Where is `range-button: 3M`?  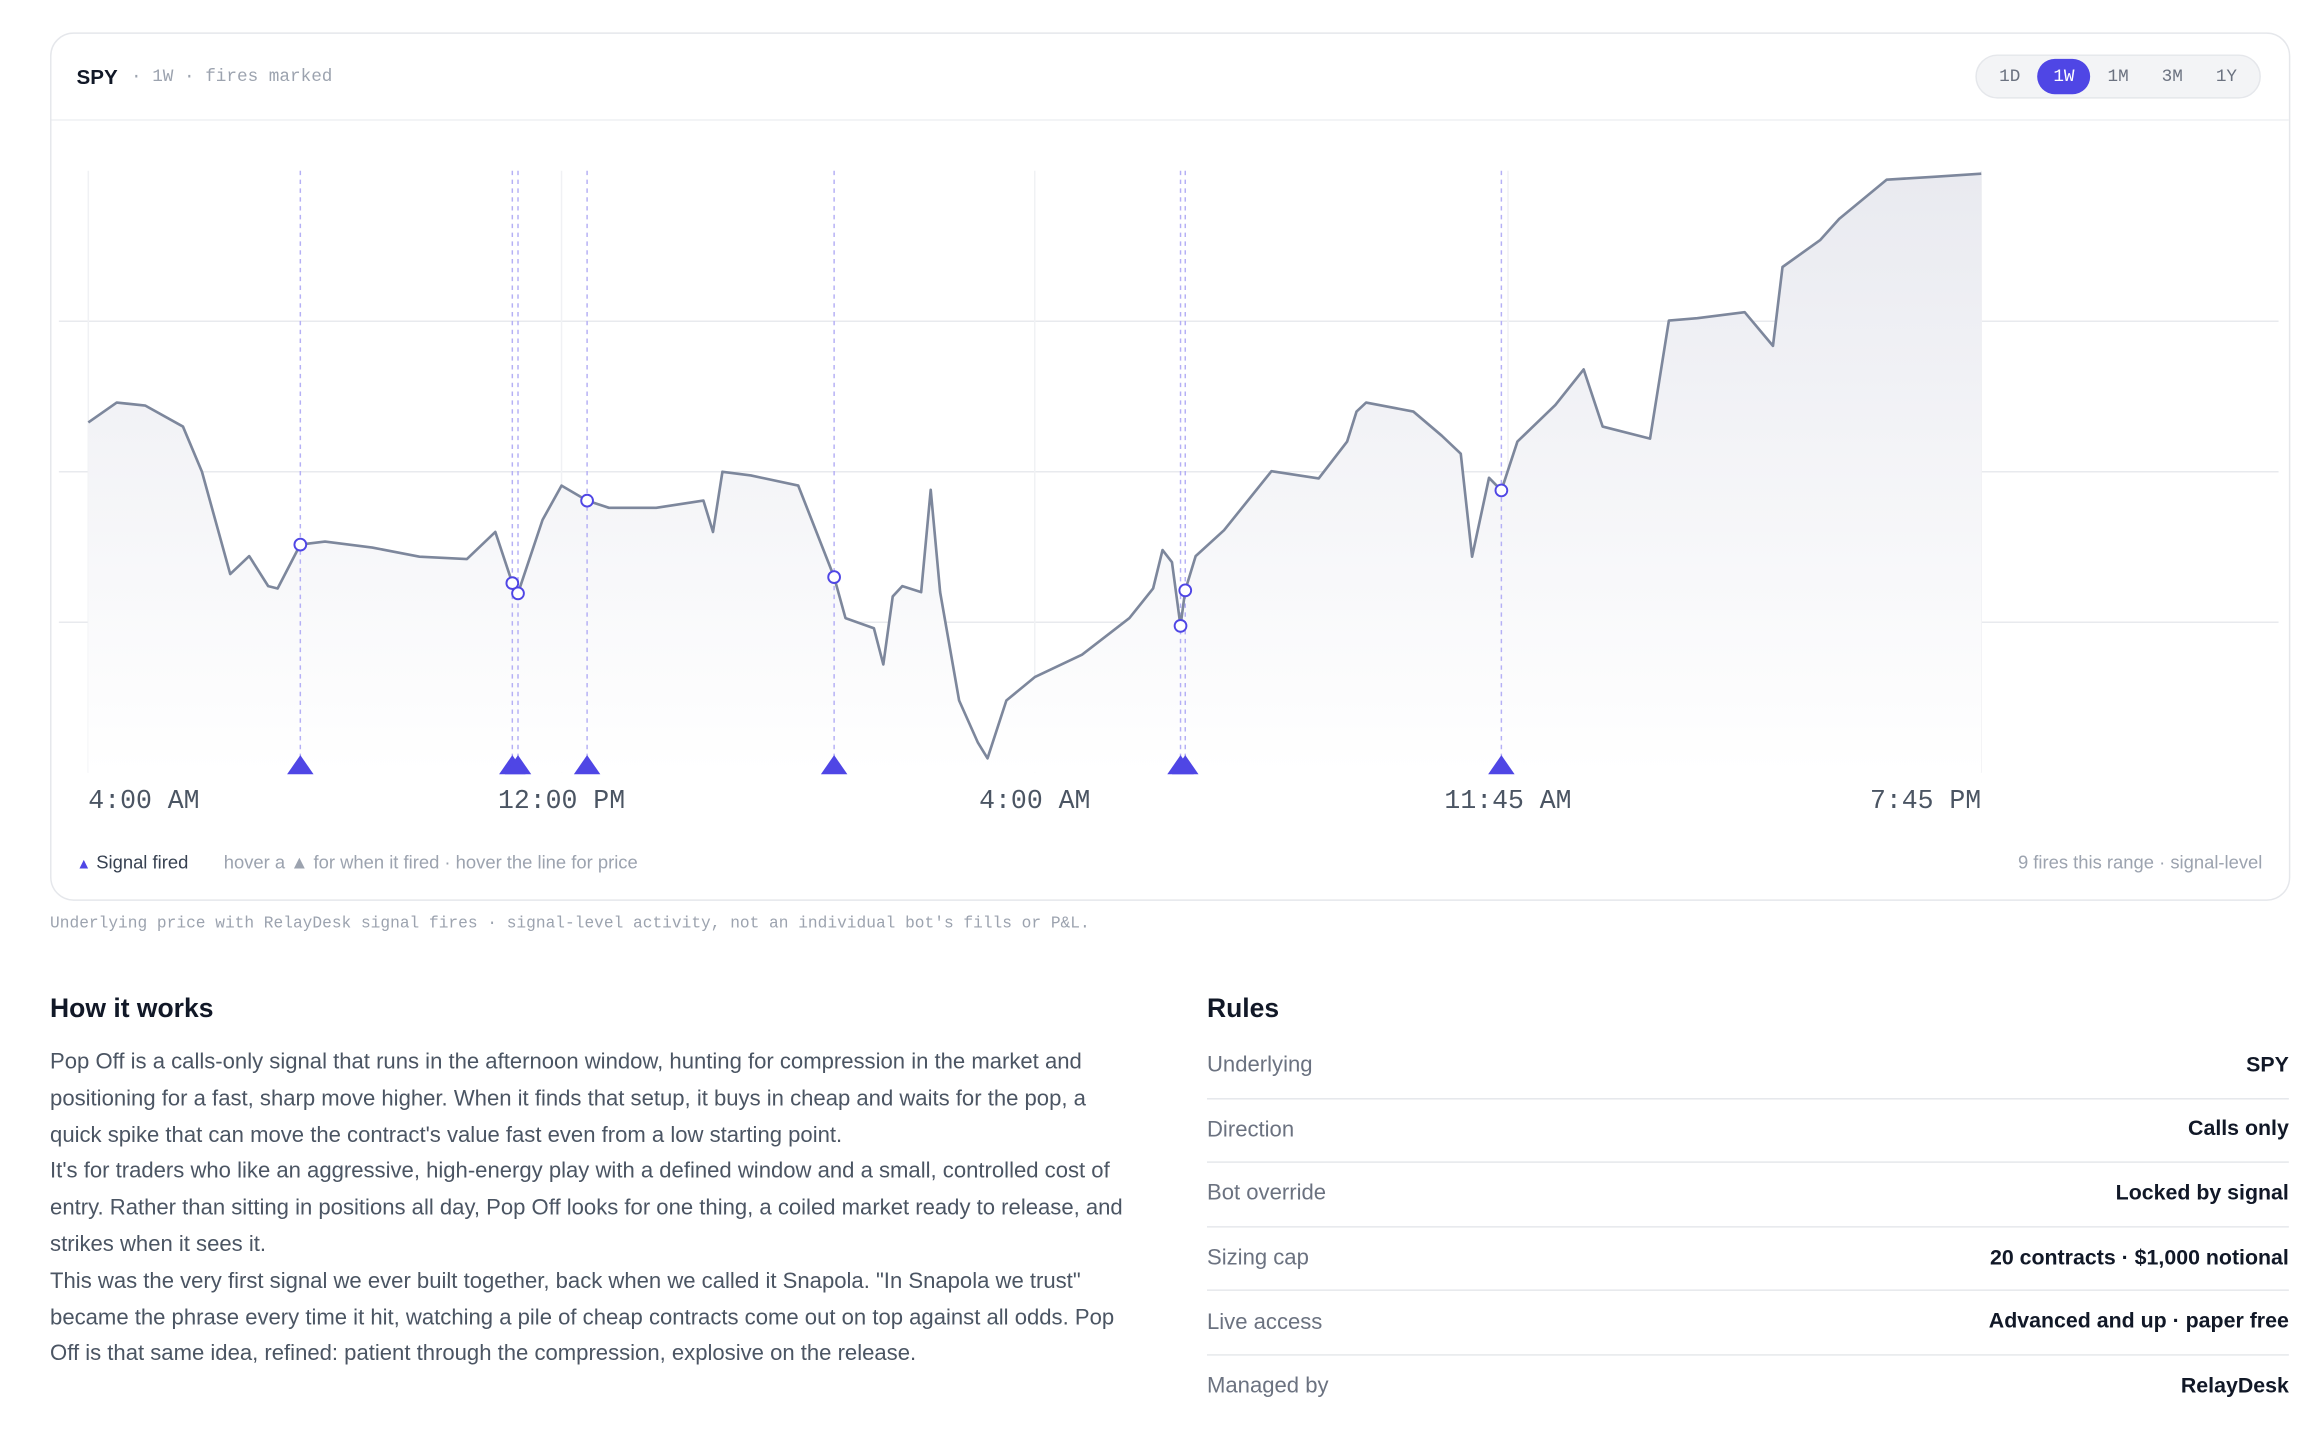 range-button: 3M is located at coordinates (2172, 76).